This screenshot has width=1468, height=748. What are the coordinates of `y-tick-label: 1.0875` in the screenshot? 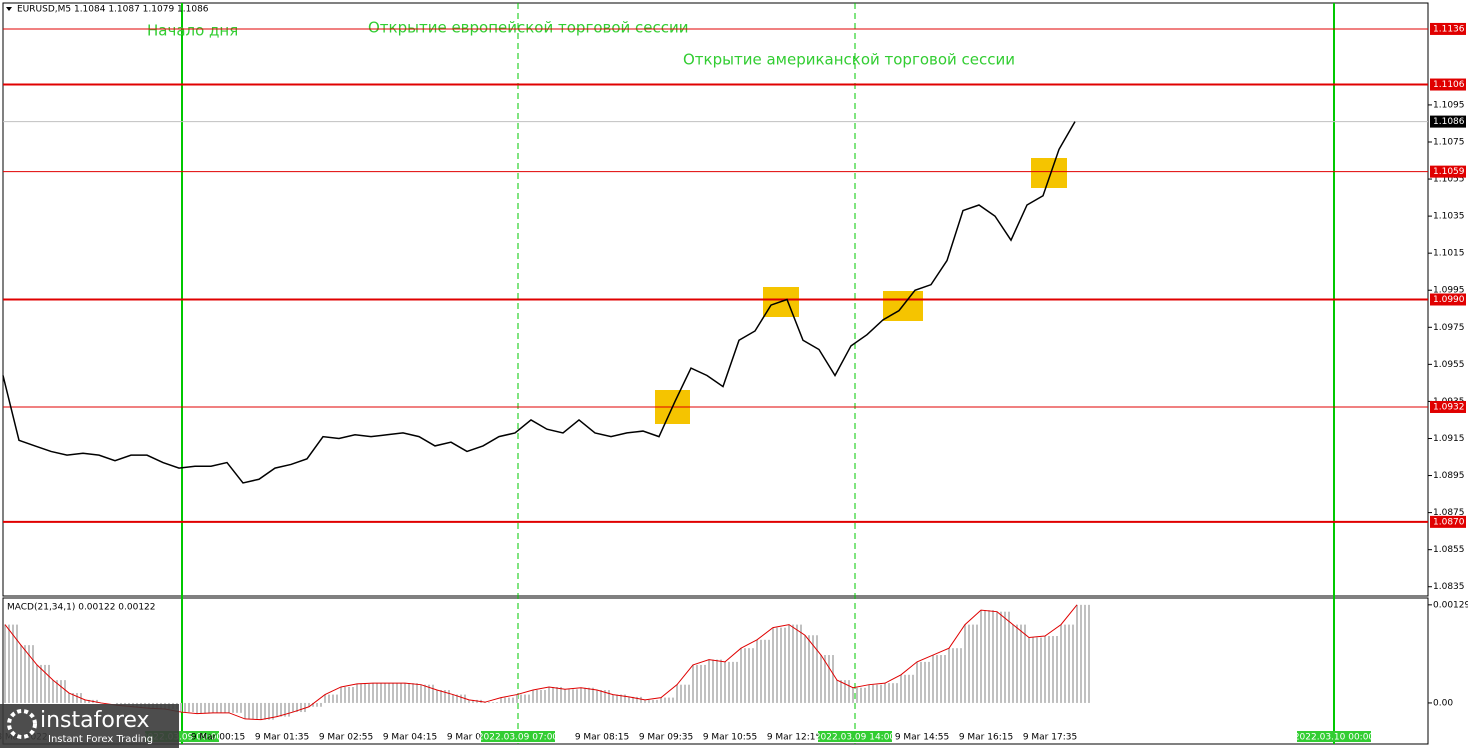 It's located at (1449, 513).